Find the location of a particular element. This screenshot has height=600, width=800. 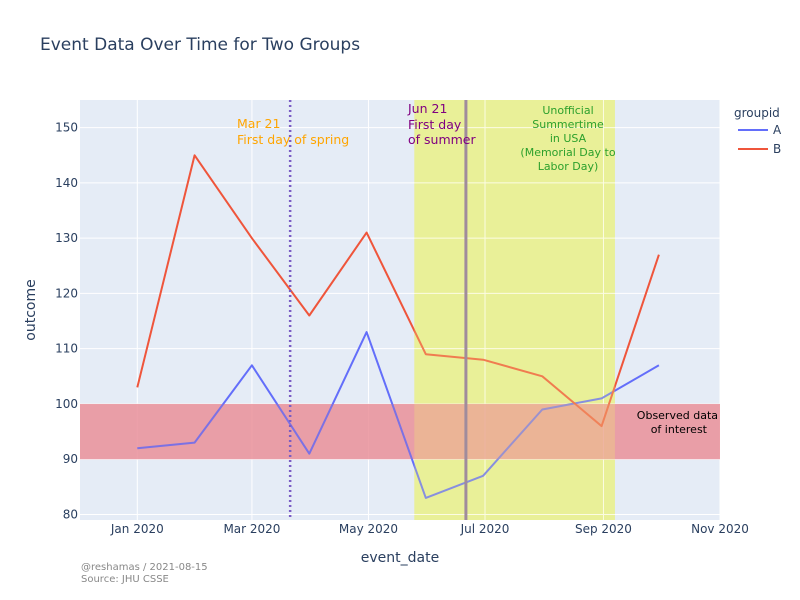

observed-band-layer is located at coordinates (400, 431).